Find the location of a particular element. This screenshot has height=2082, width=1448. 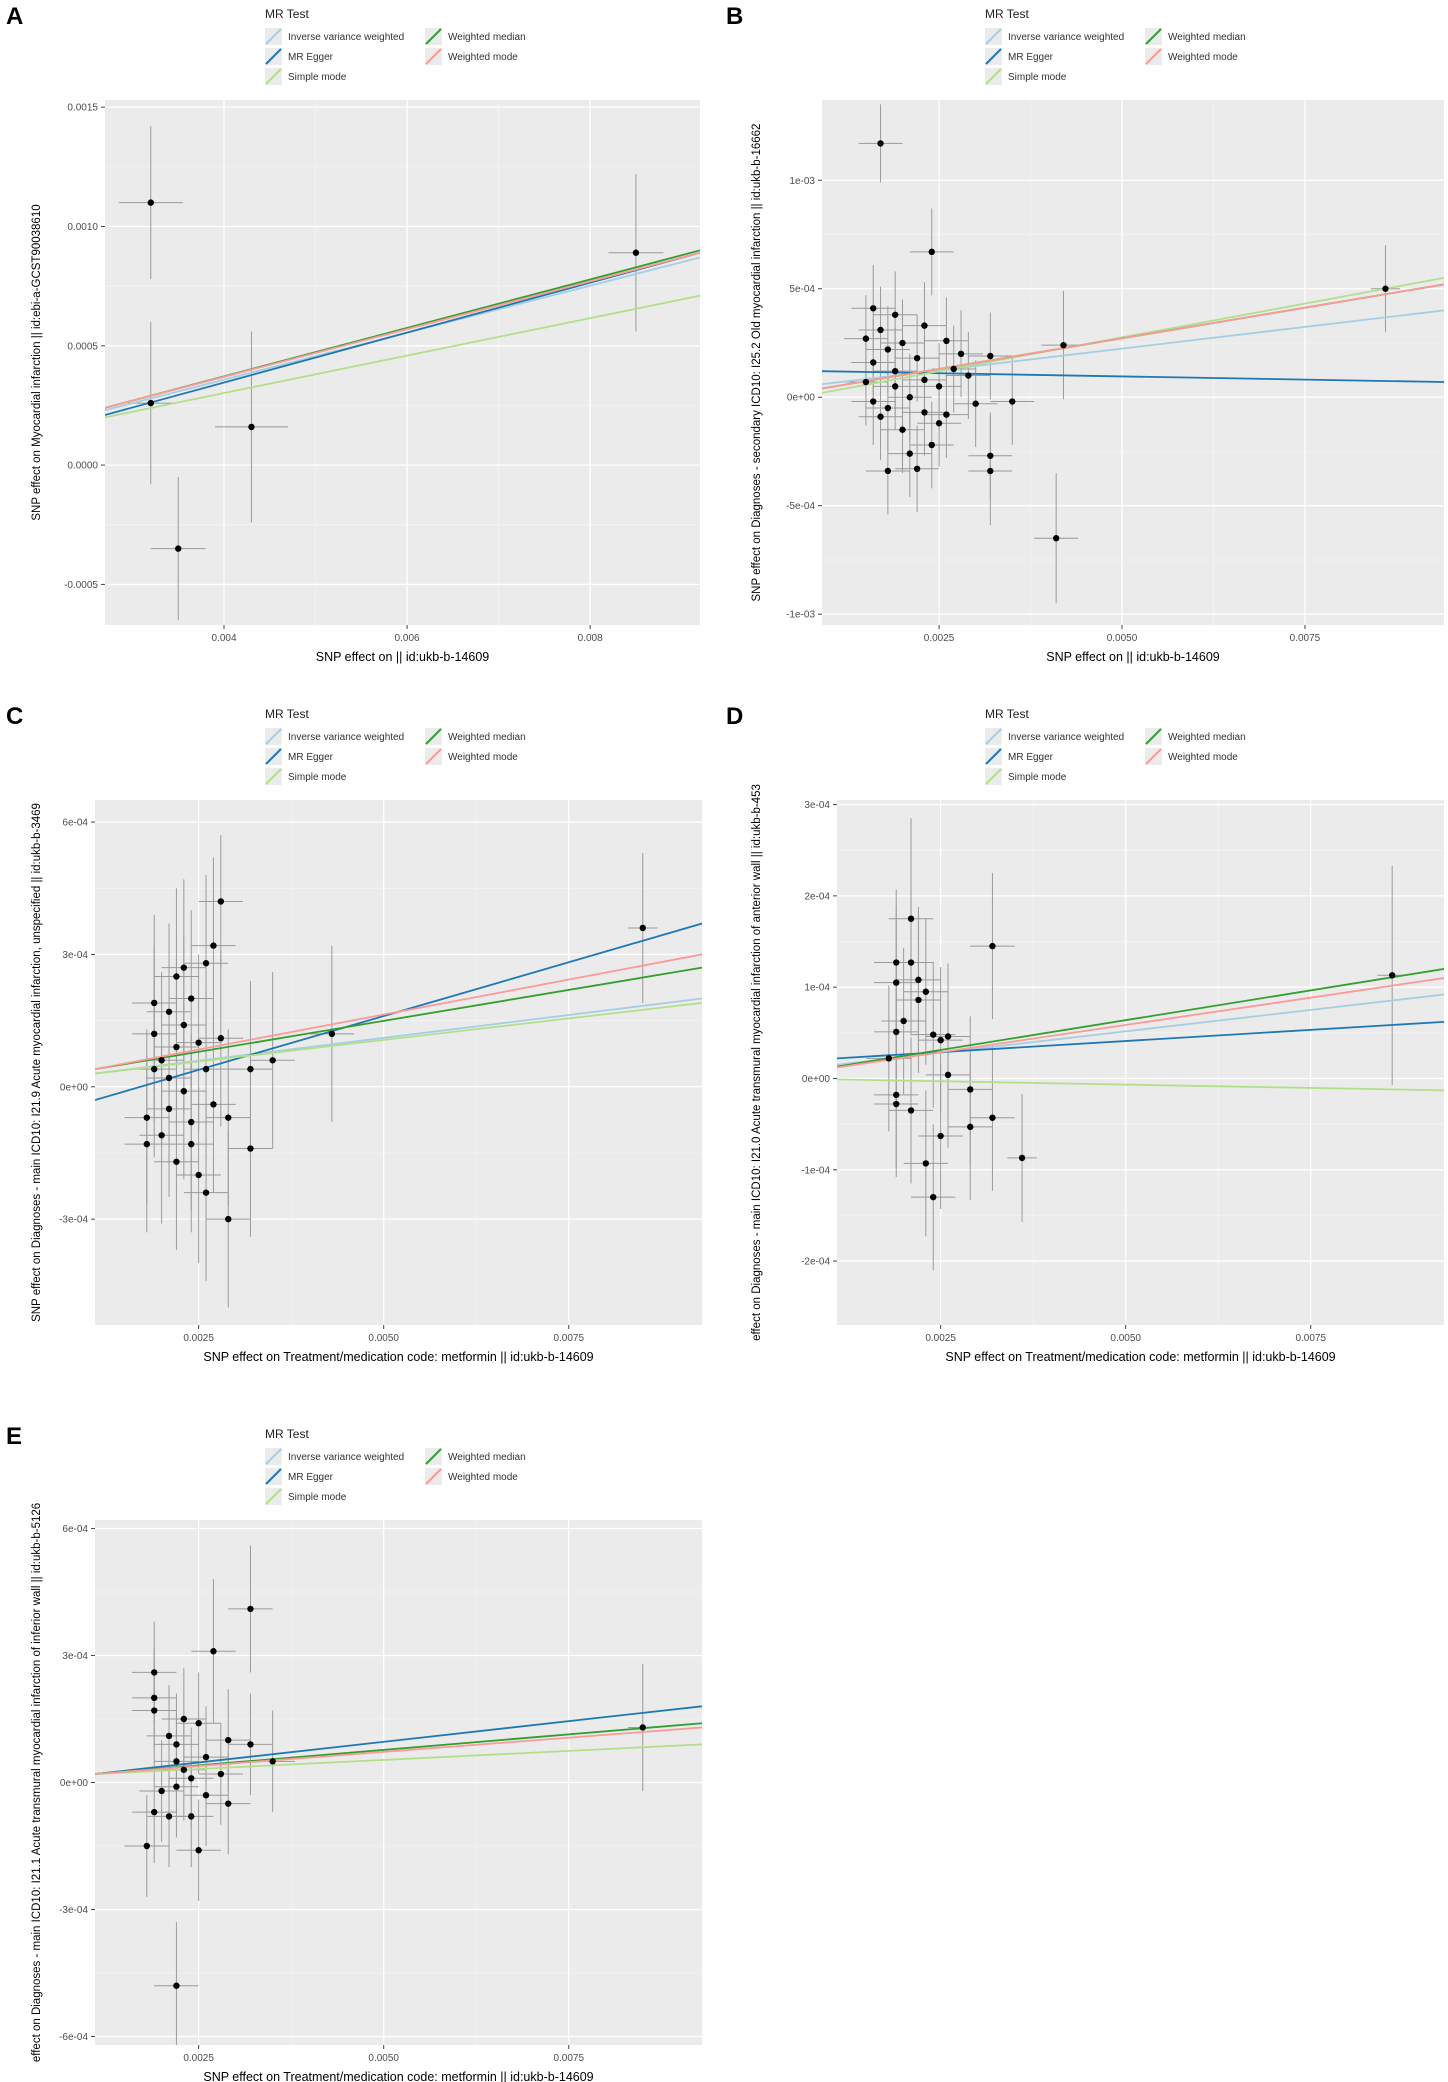

regression-line-simple is located at coordinates (402, 356).